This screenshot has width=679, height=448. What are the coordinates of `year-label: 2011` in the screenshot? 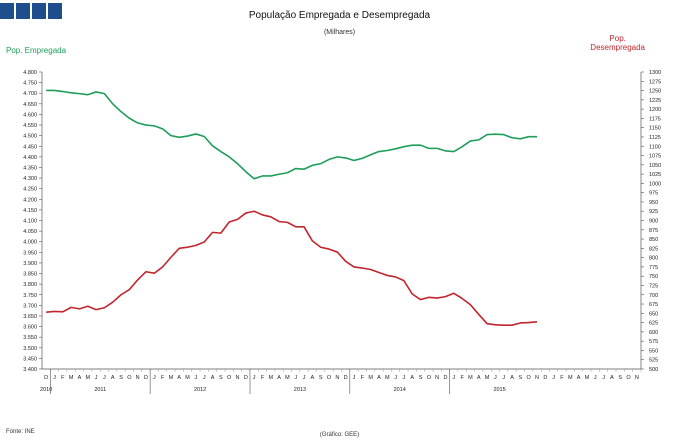 It's located at (100, 390).